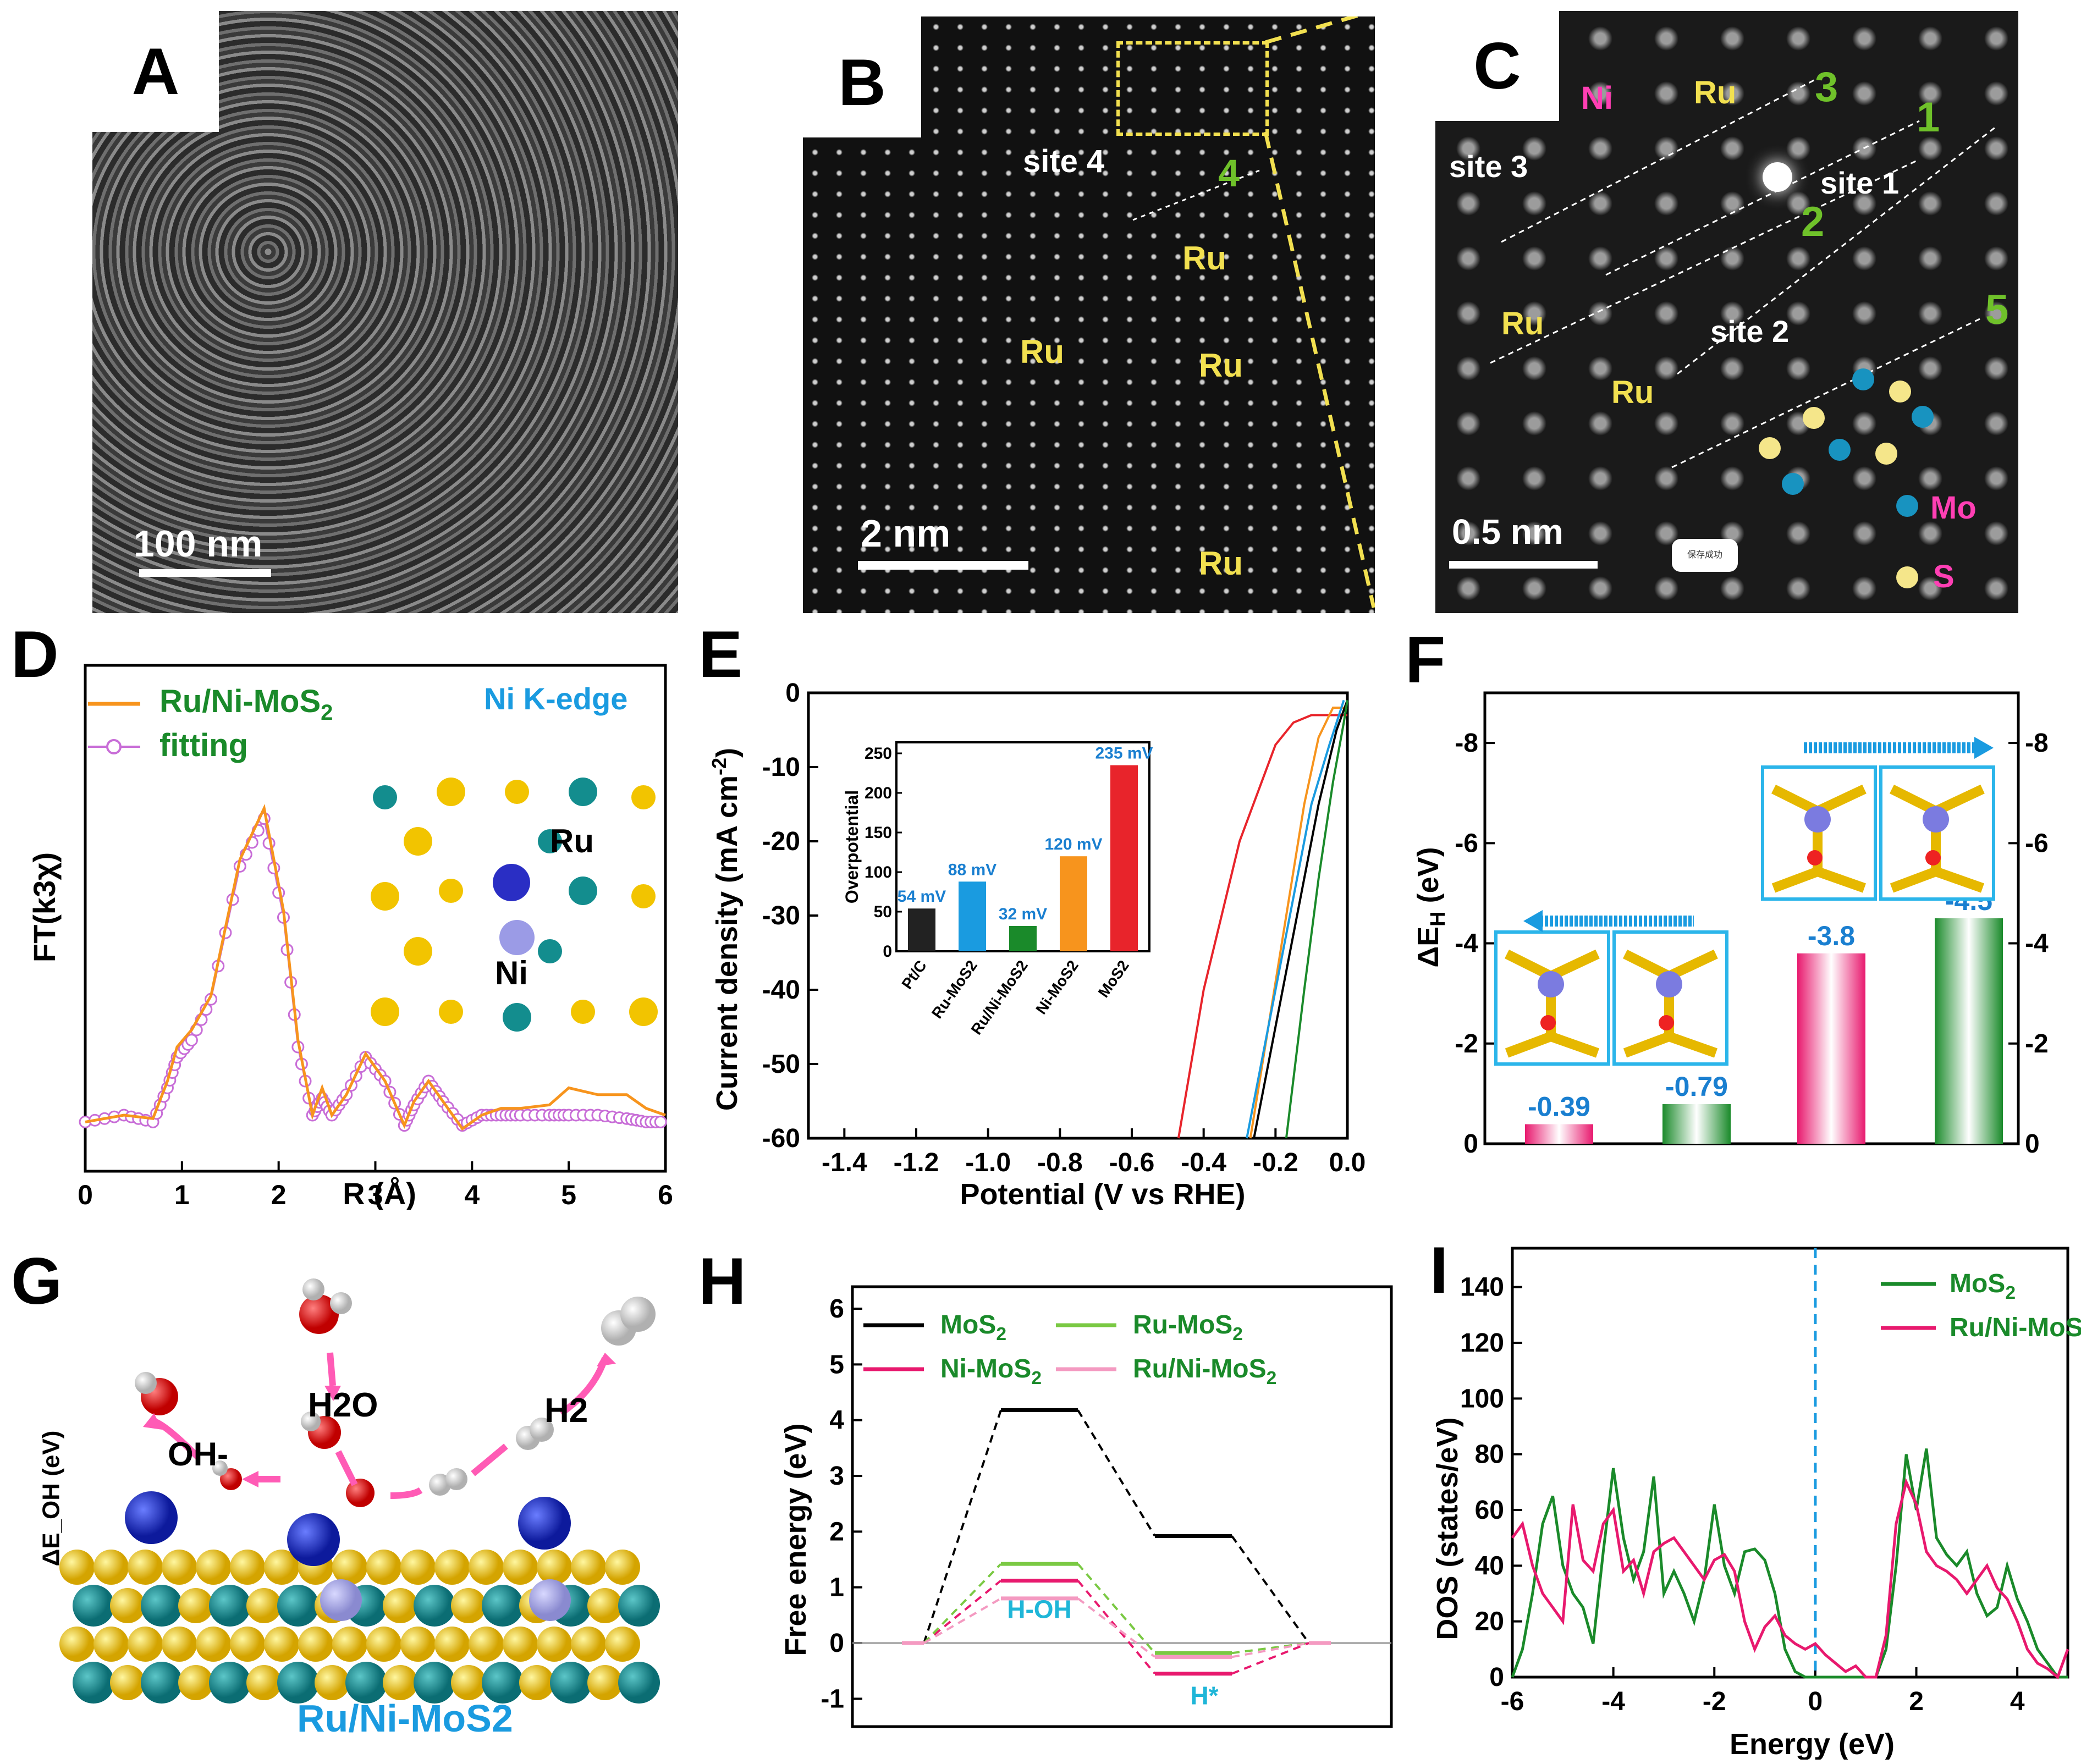 The width and height of the screenshot is (2081, 1764). I want to click on y-tick-label-h: 6, so click(837, 1309).